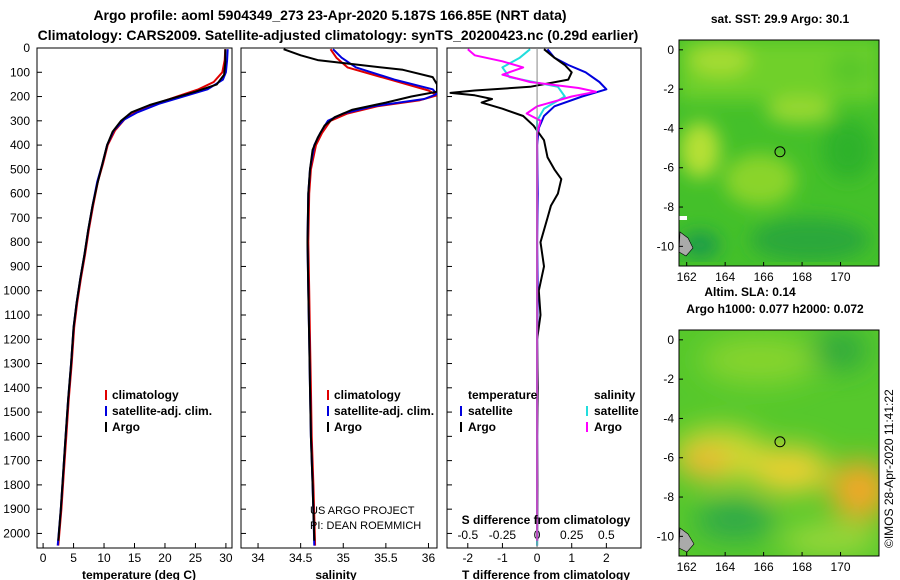 The width and height of the screenshot is (900, 580). What do you see at coordinates (20, 266) in the screenshot?
I see `depth-tick-label: 900` at bounding box center [20, 266].